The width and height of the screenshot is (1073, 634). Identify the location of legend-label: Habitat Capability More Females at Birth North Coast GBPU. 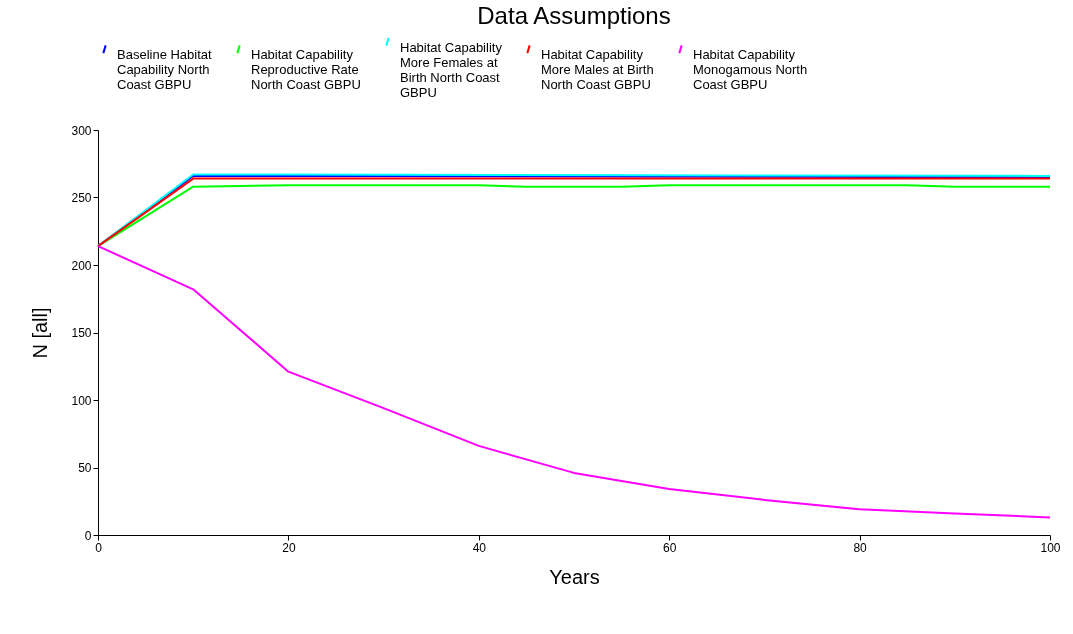
(451, 69).